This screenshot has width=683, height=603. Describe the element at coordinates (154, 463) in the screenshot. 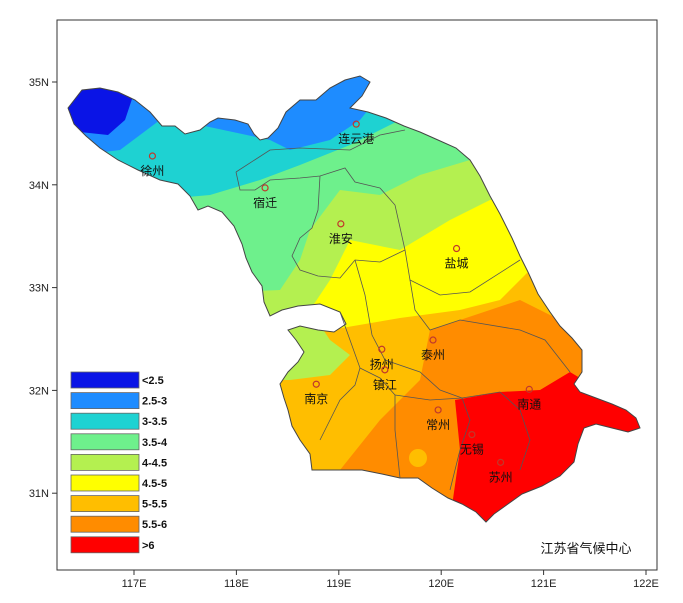

I see `legend-label: 4-4.5` at that location.